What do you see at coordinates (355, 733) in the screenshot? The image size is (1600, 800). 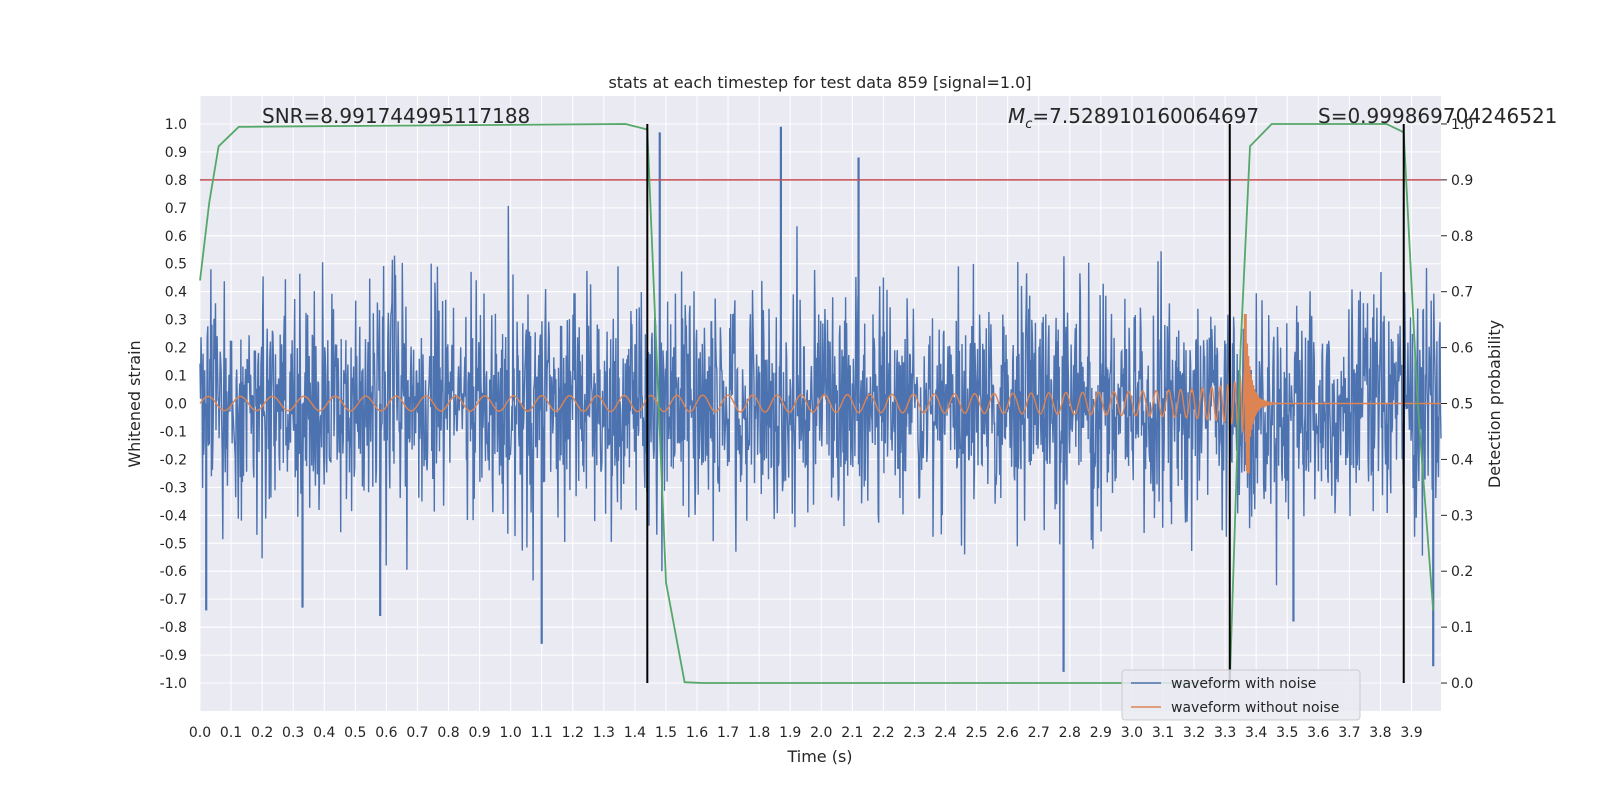 I see `x-tick-label: 0.5` at bounding box center [355, 733].